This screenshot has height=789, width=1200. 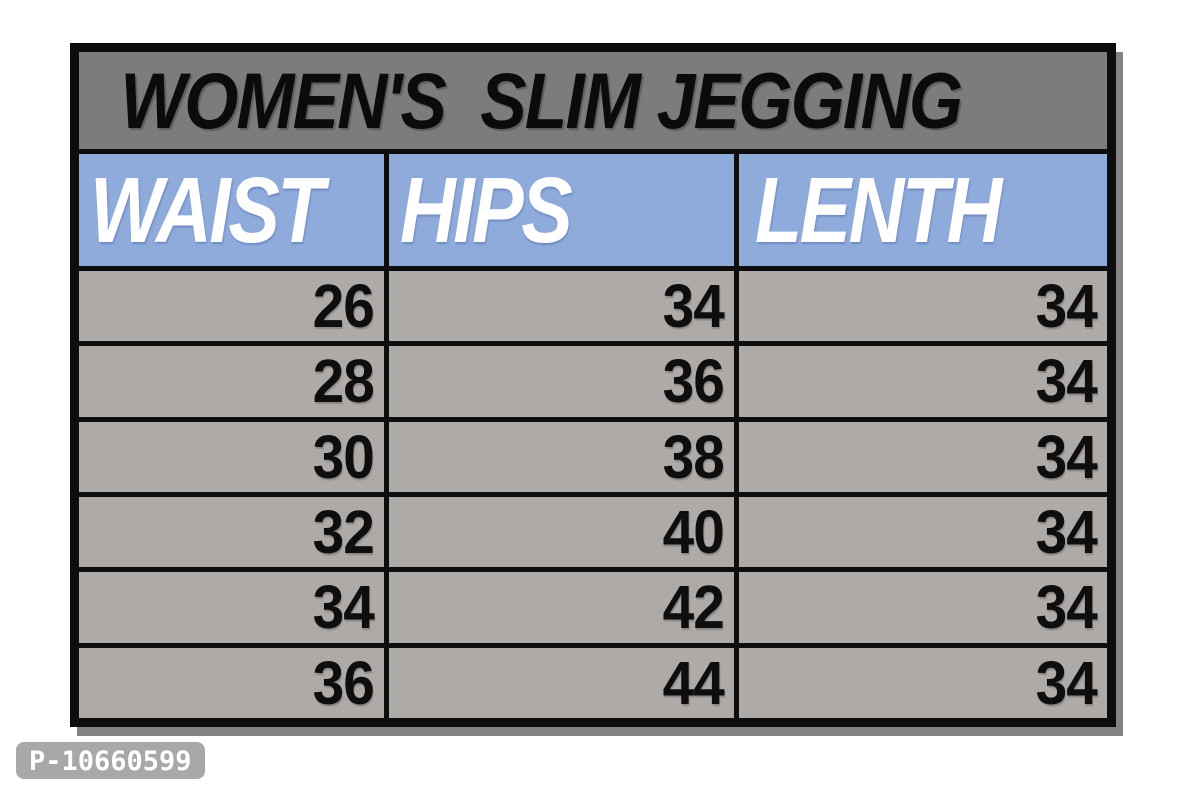 What do you see at coordinates (878, 209) in the screenshot?
I see `column-header-lenth-label: LENTH` at bounding box center [878, 209].